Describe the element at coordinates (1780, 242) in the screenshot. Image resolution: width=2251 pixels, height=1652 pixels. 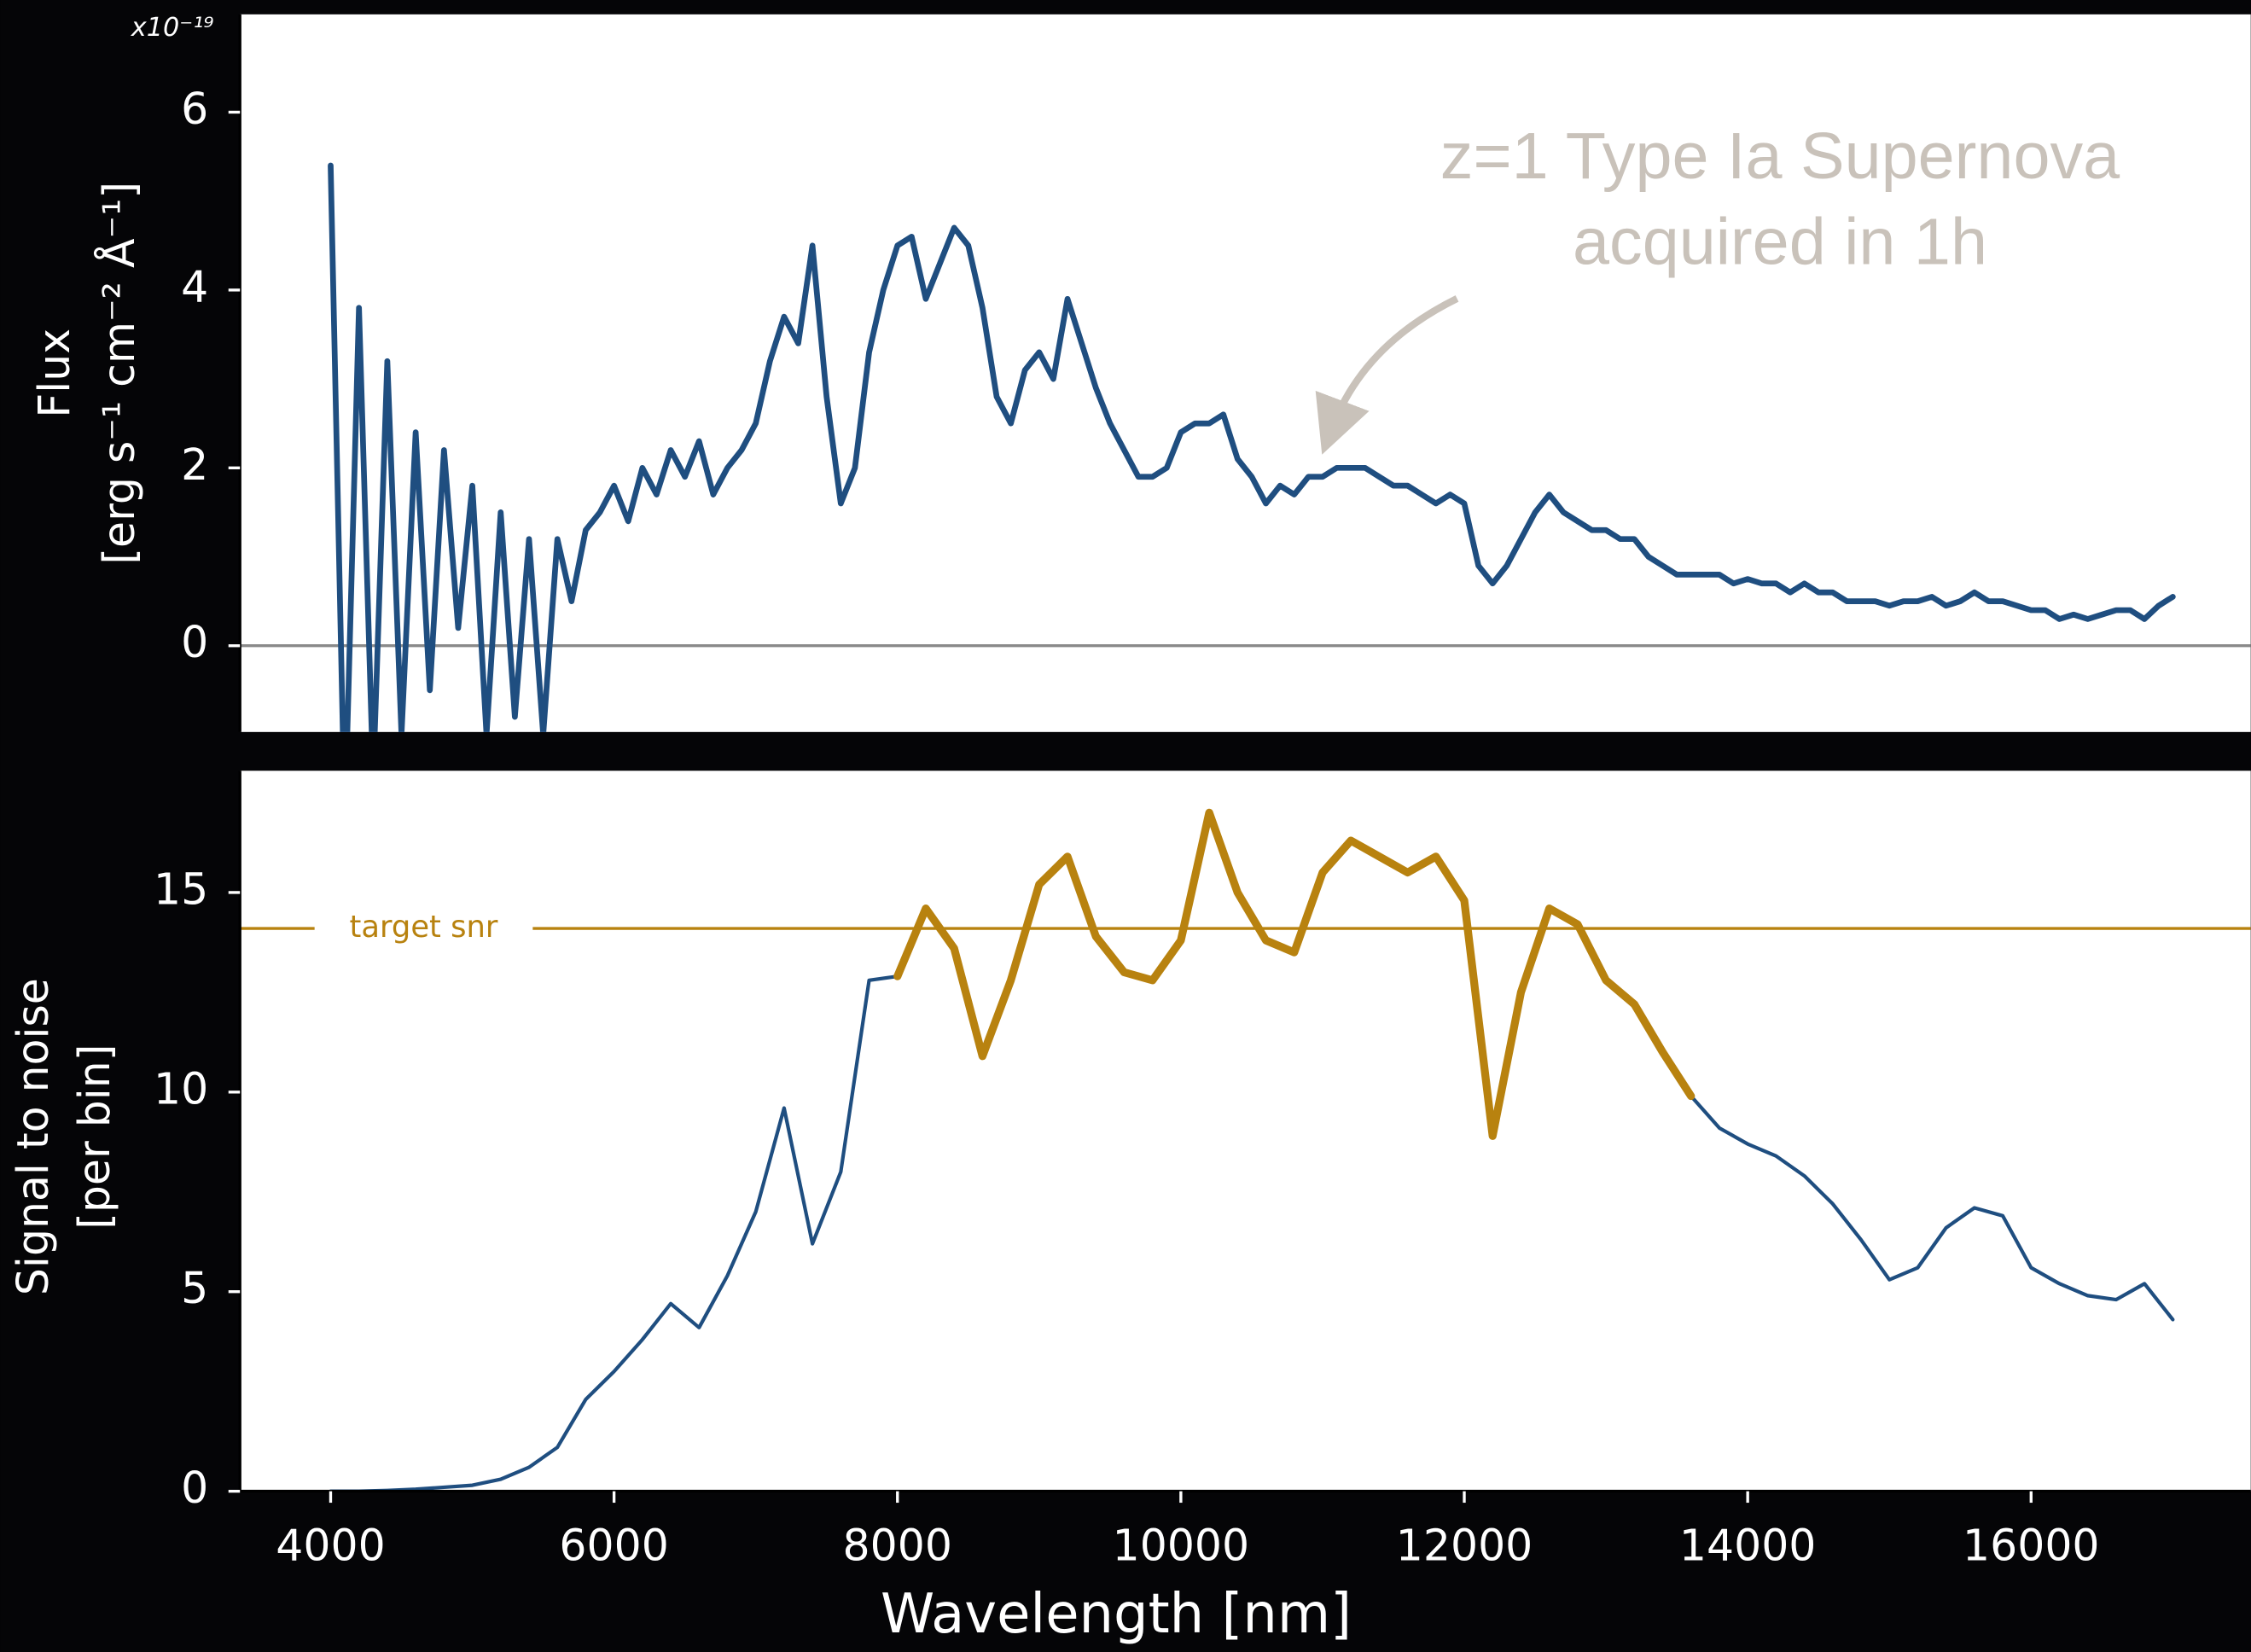
I see `annotation: acquired in 1h` at that location.